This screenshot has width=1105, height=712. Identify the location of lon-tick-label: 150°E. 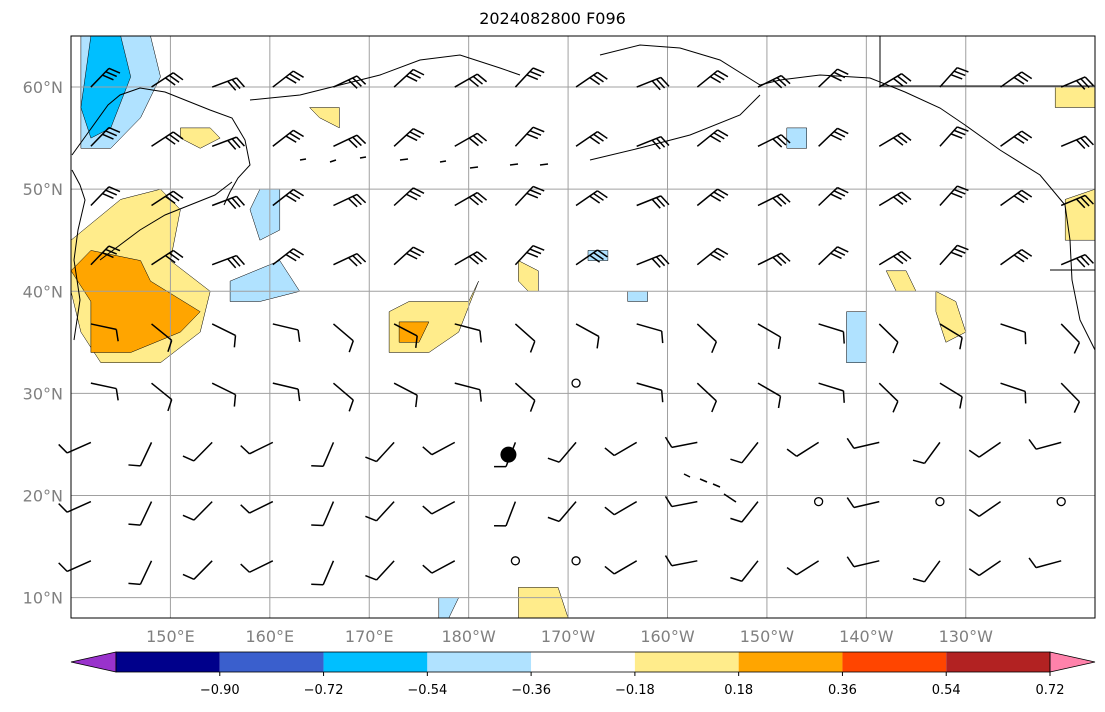
(170, 636).